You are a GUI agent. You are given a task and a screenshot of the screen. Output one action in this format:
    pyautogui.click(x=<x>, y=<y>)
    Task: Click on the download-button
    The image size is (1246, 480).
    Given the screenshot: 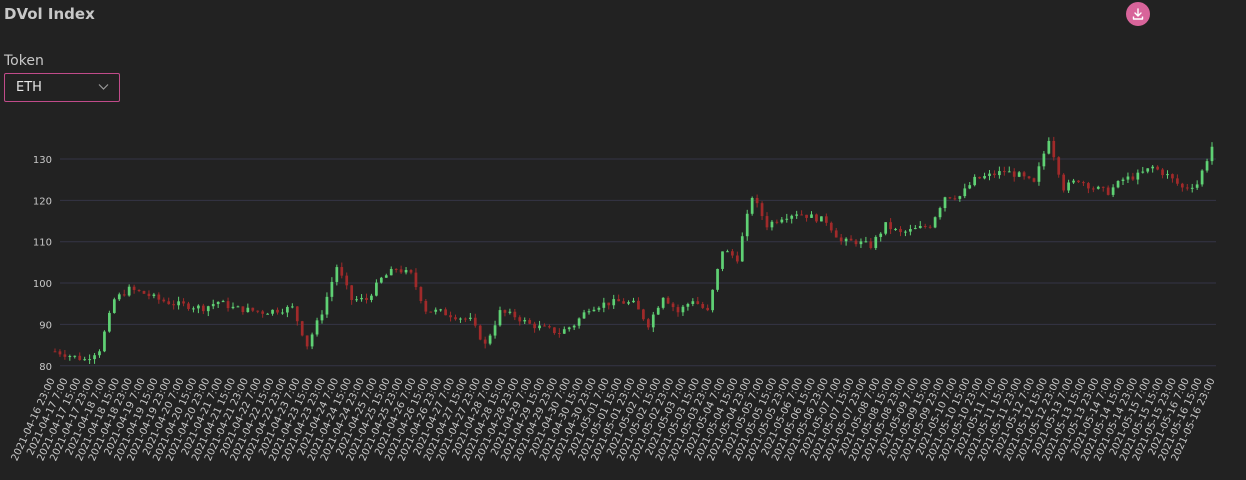 What is the action you would take?
    pyautogui.click(x=1138, y=14)
    